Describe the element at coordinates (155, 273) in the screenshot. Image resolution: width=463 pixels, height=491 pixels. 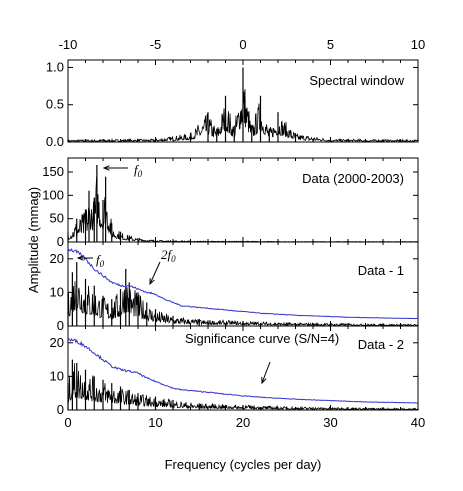
I see `arrow-2f0` at that location.